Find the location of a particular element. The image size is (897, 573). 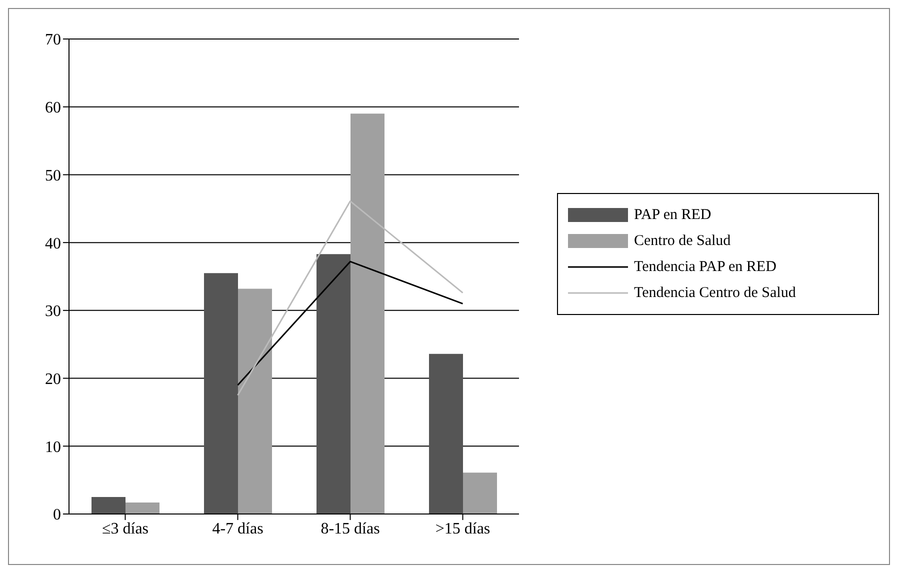

legend-label: Tendencia Centro de Salud is located at coordinates (715, 293).